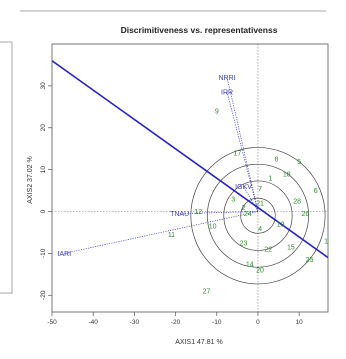 This screenshot has width=346, height=359. I want to click on genotype-label-26: 26, so click(305, 214).